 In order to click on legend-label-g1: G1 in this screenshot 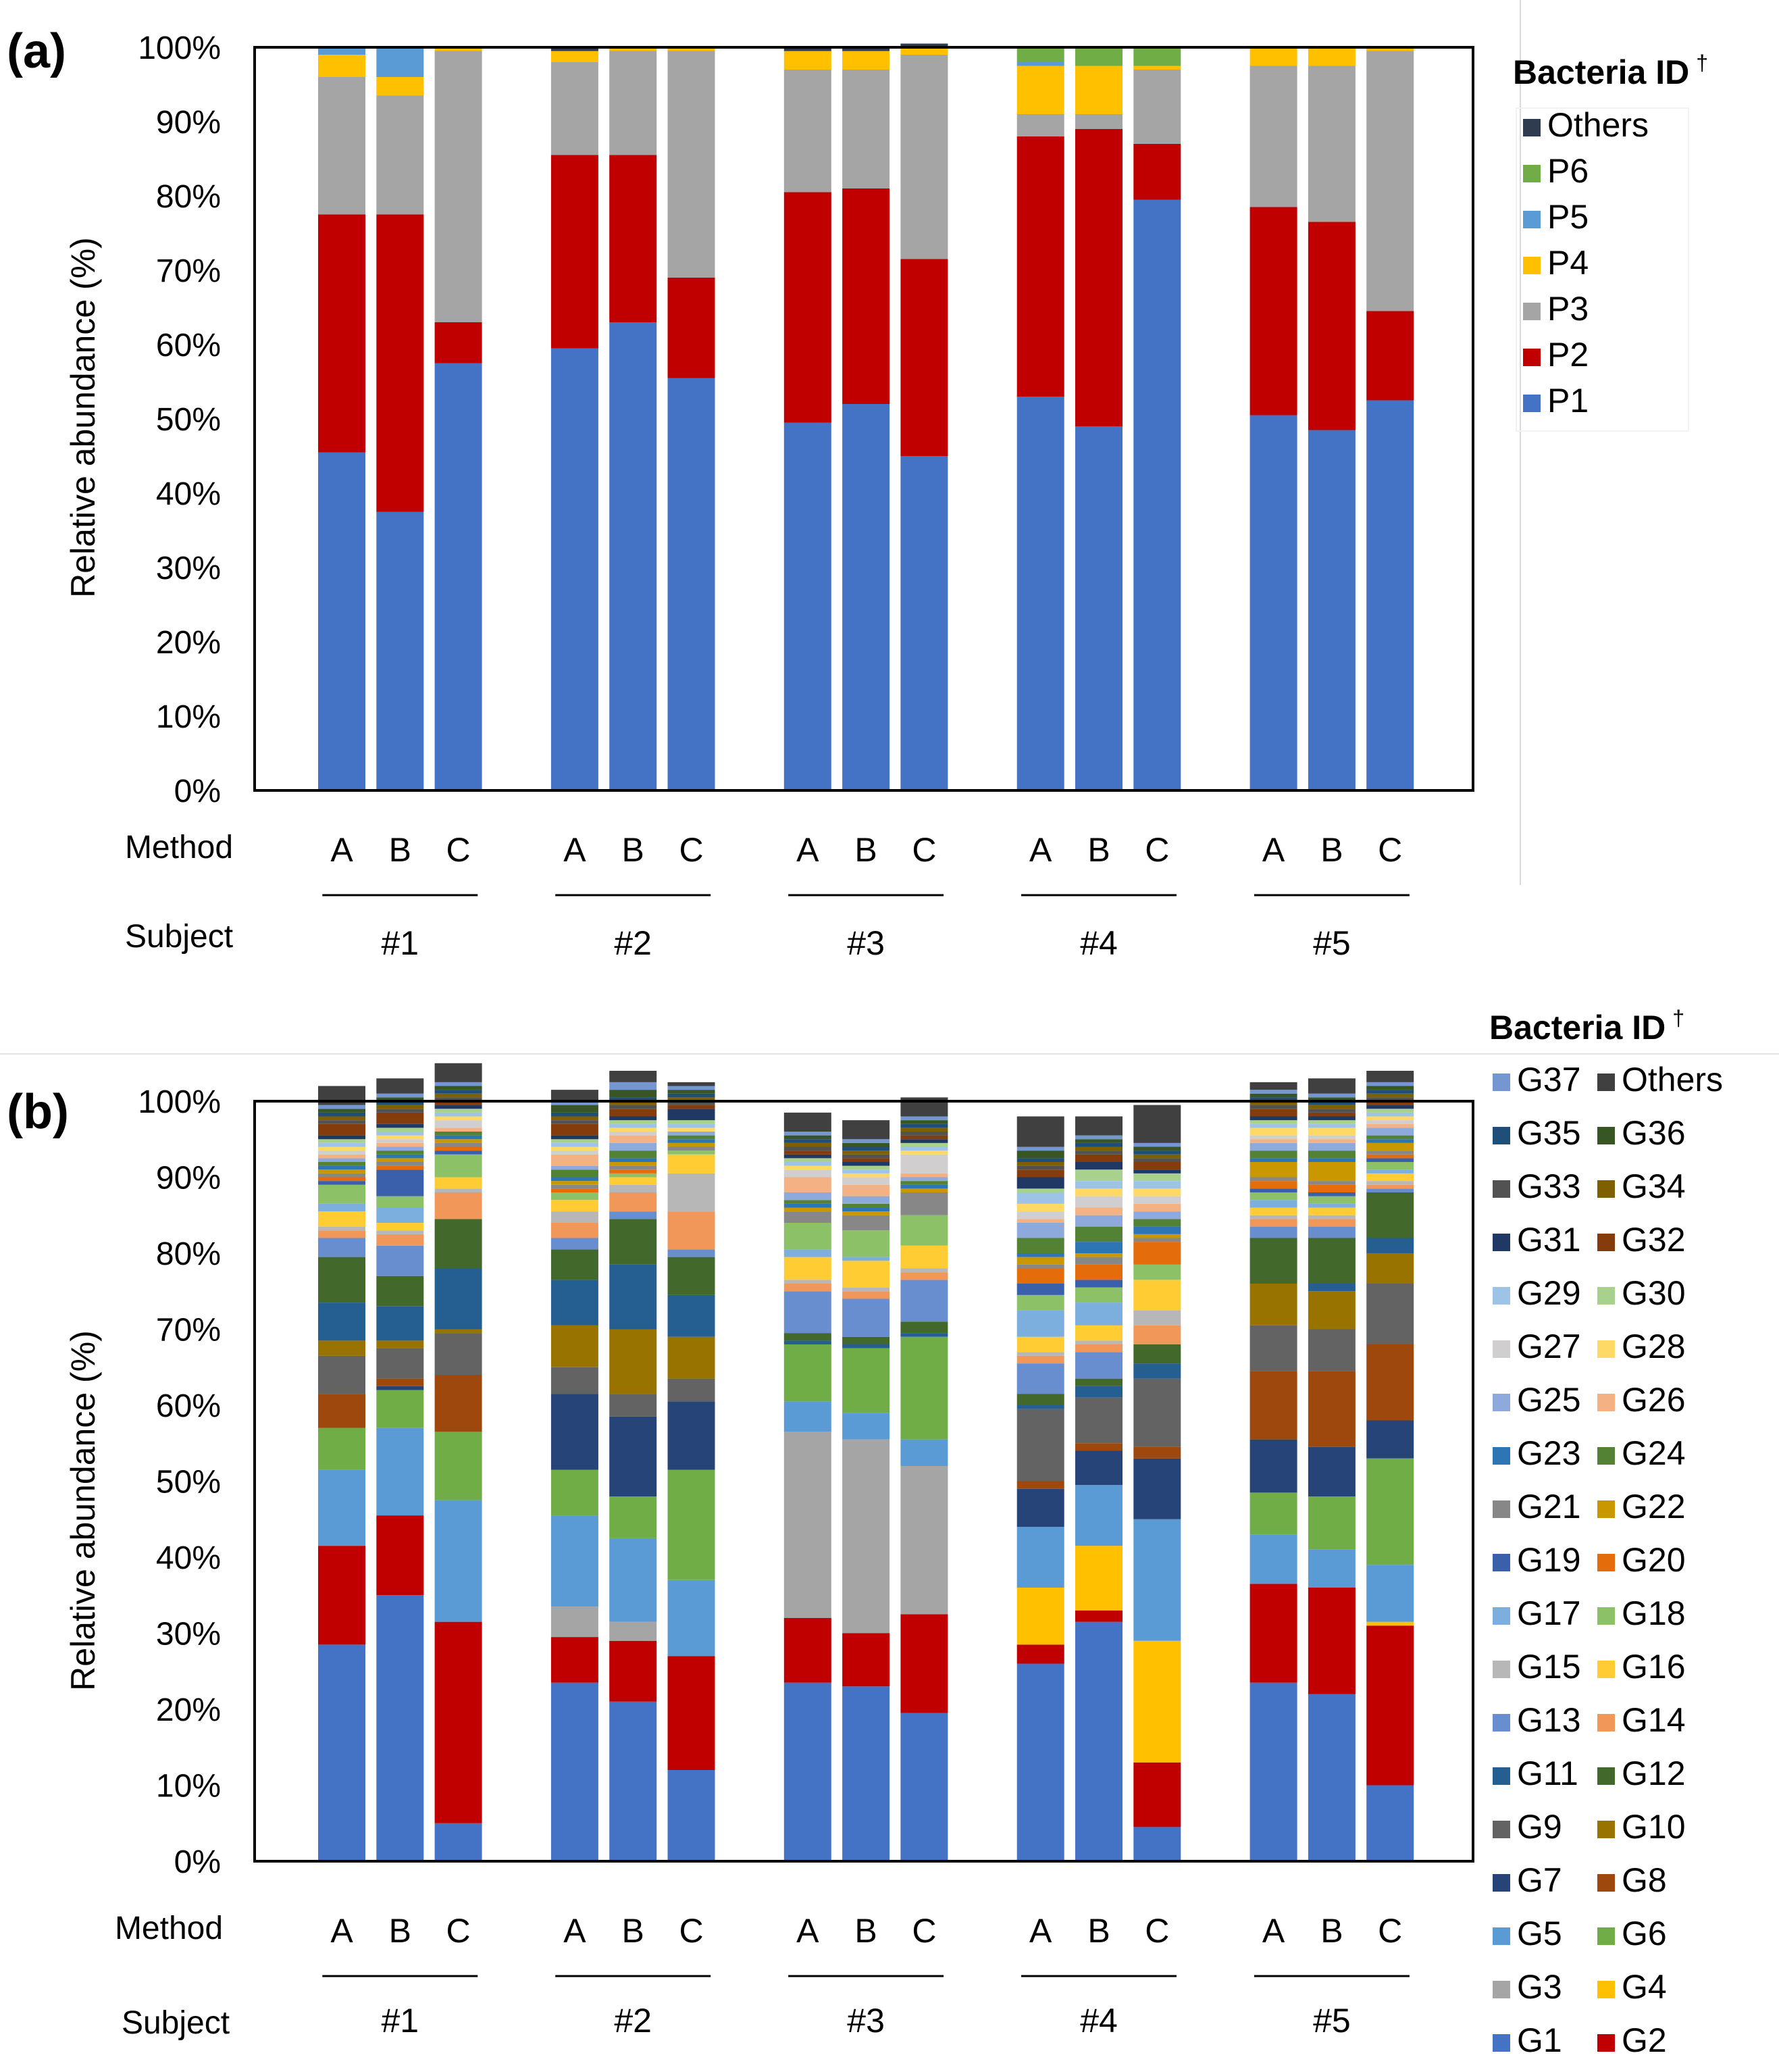, I will do `click(1540, 2040)`.